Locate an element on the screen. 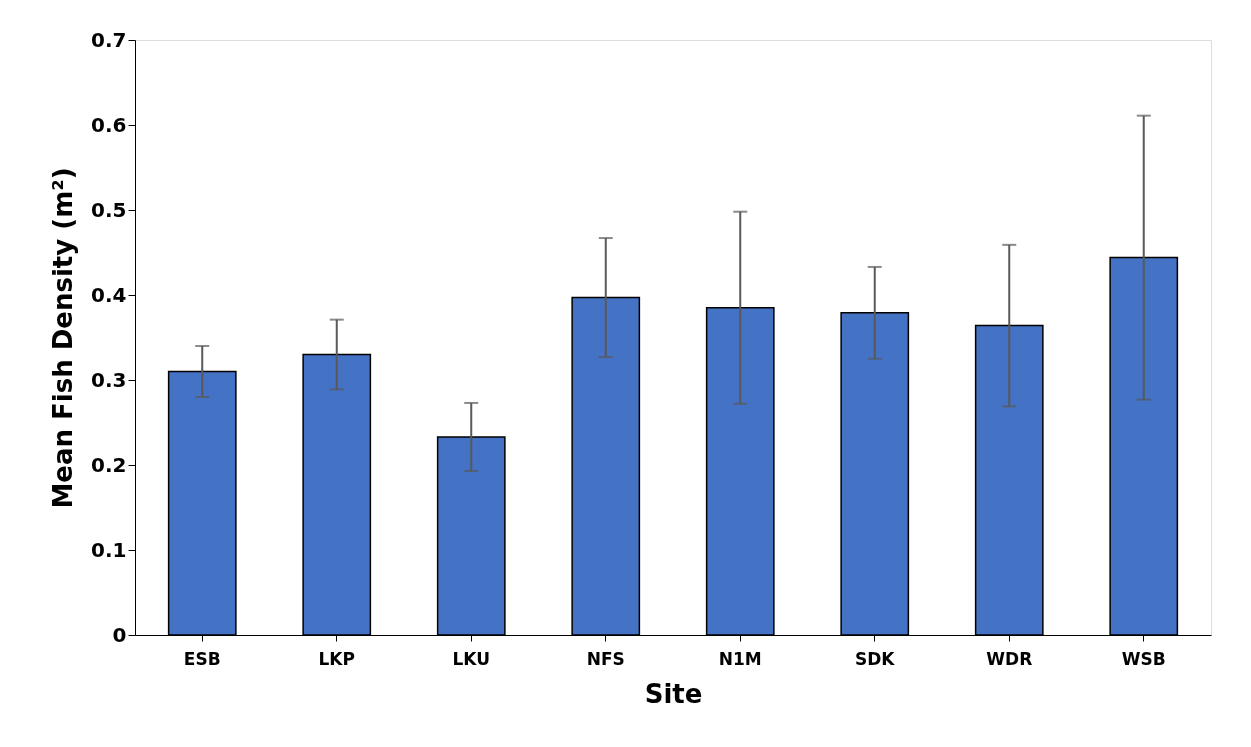 This screenshot has height=747, width=1251. y-tick-label: 0.2 is located at coordinates (109, 464).